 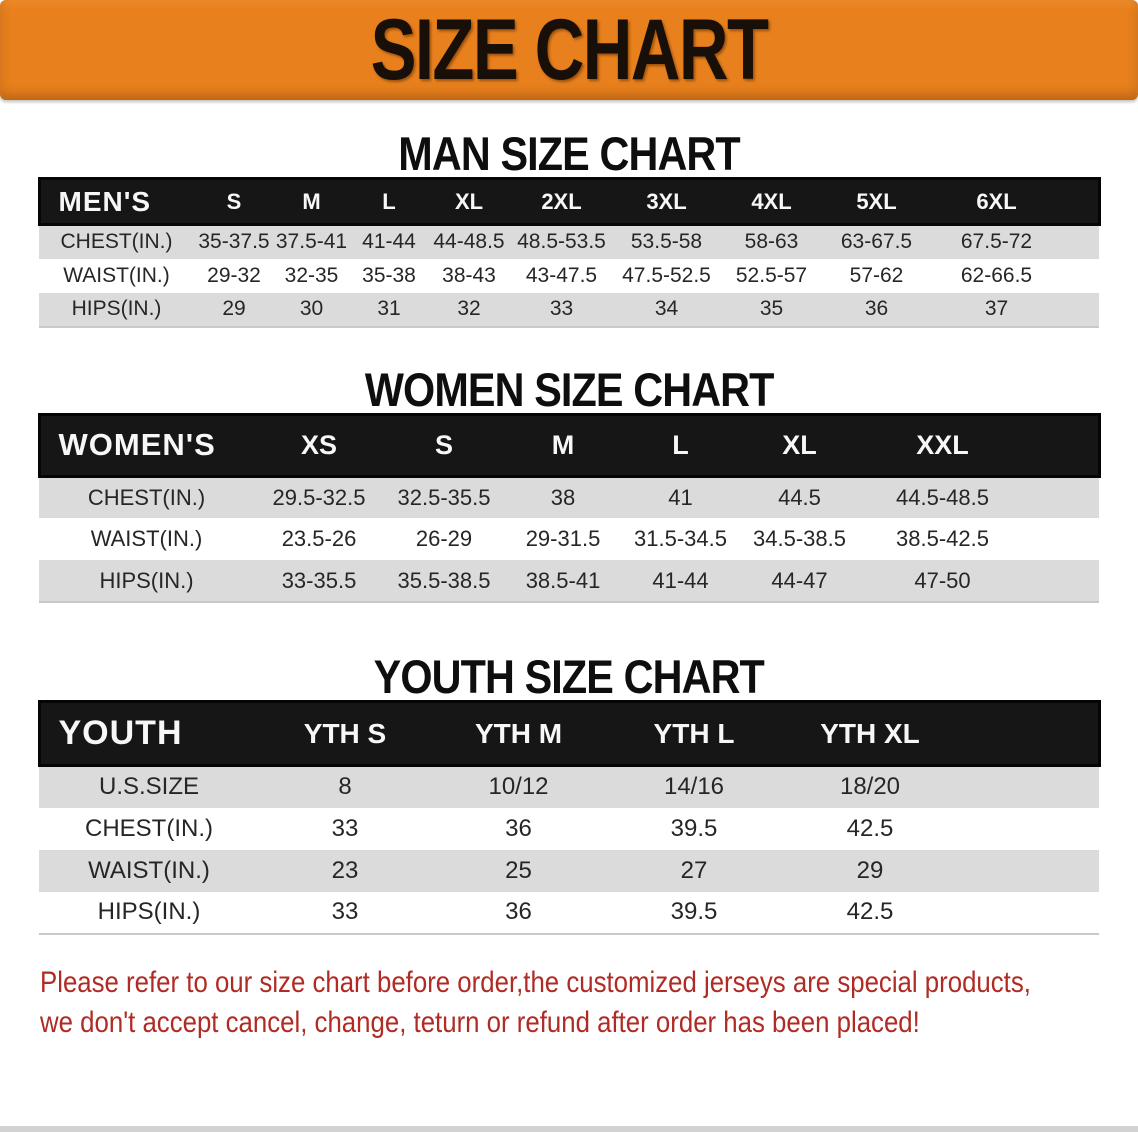 What do you see at coordinates (876, 275) in the screenshot?
I see `size-value-cell: 57-62` at bounding box center [876, 275].